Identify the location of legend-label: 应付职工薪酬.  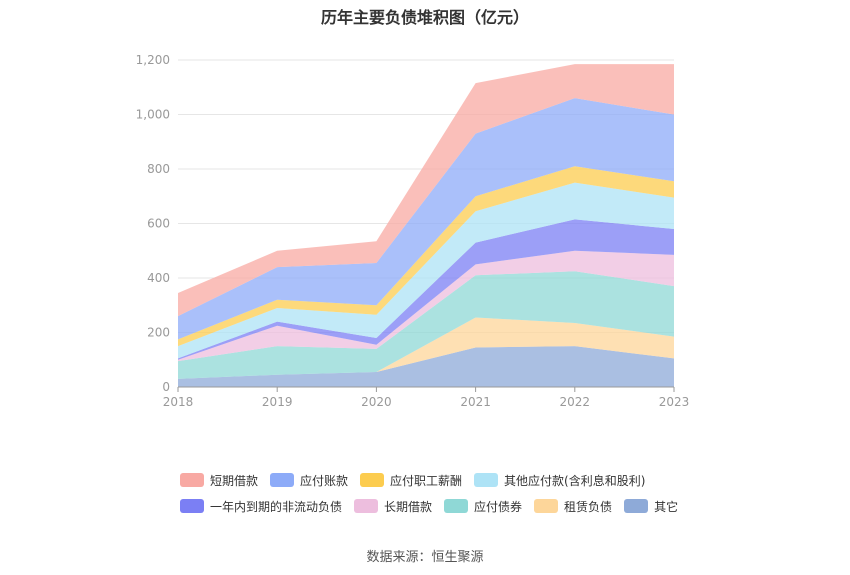
(426, 480).